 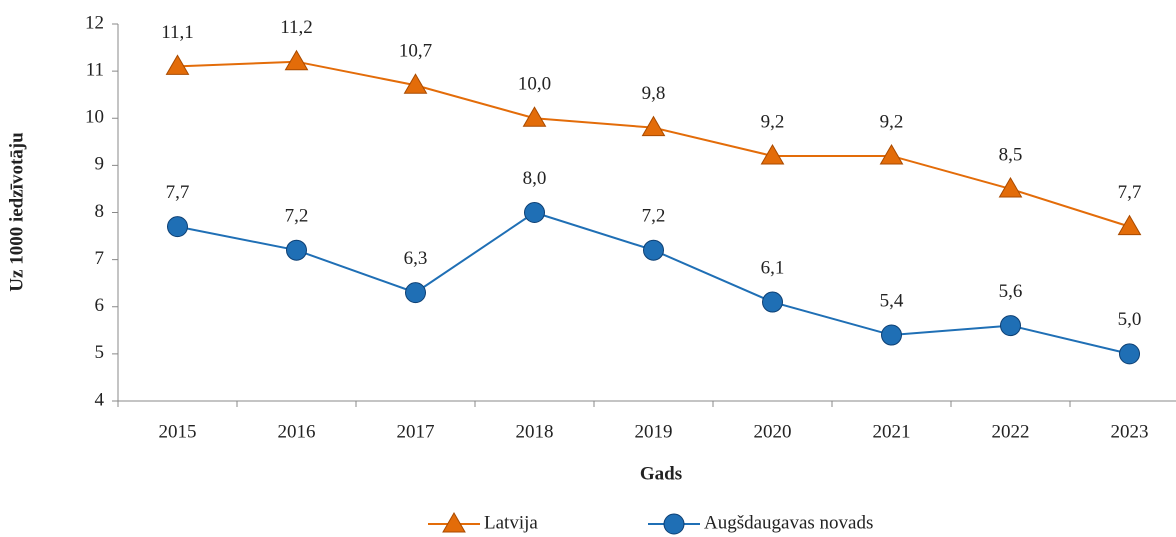 What do you see at coordinates (94, 22) in the screenshot?
I see `y-tick-label: 12` at bounding box center [94, 22].